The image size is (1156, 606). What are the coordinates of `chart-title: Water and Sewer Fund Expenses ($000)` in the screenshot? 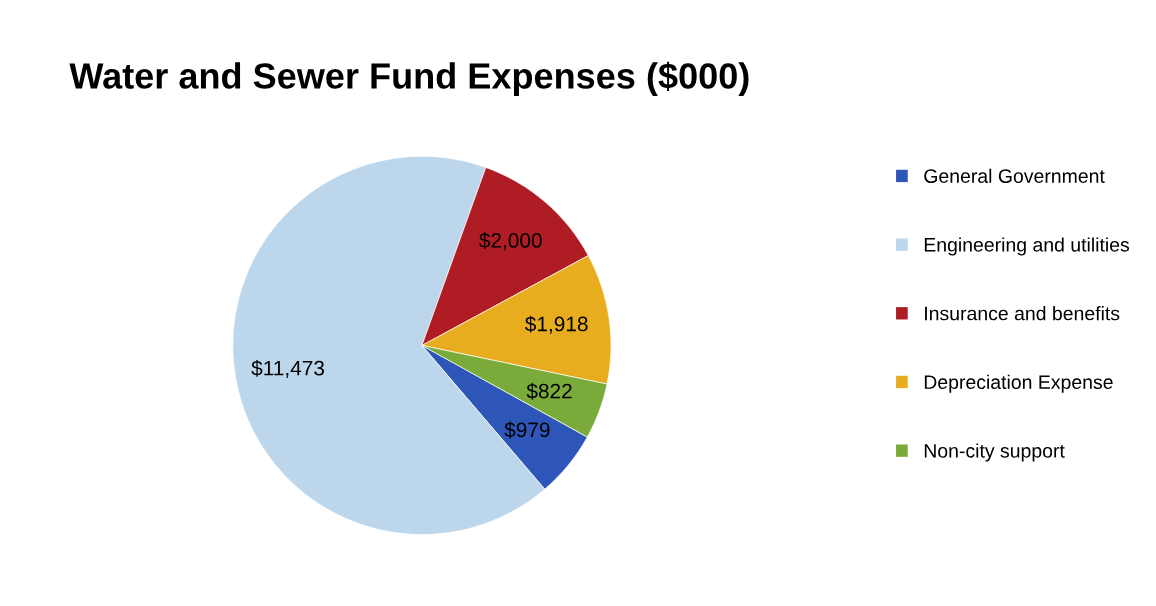 It's located at (409, 78).